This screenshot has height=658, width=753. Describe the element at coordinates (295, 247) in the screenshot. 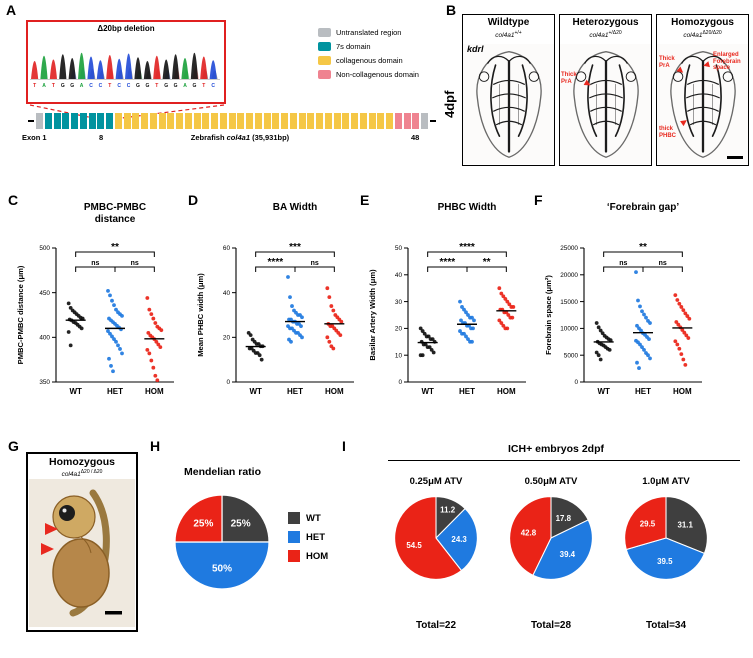

I see `significance-label: ***` at that location.